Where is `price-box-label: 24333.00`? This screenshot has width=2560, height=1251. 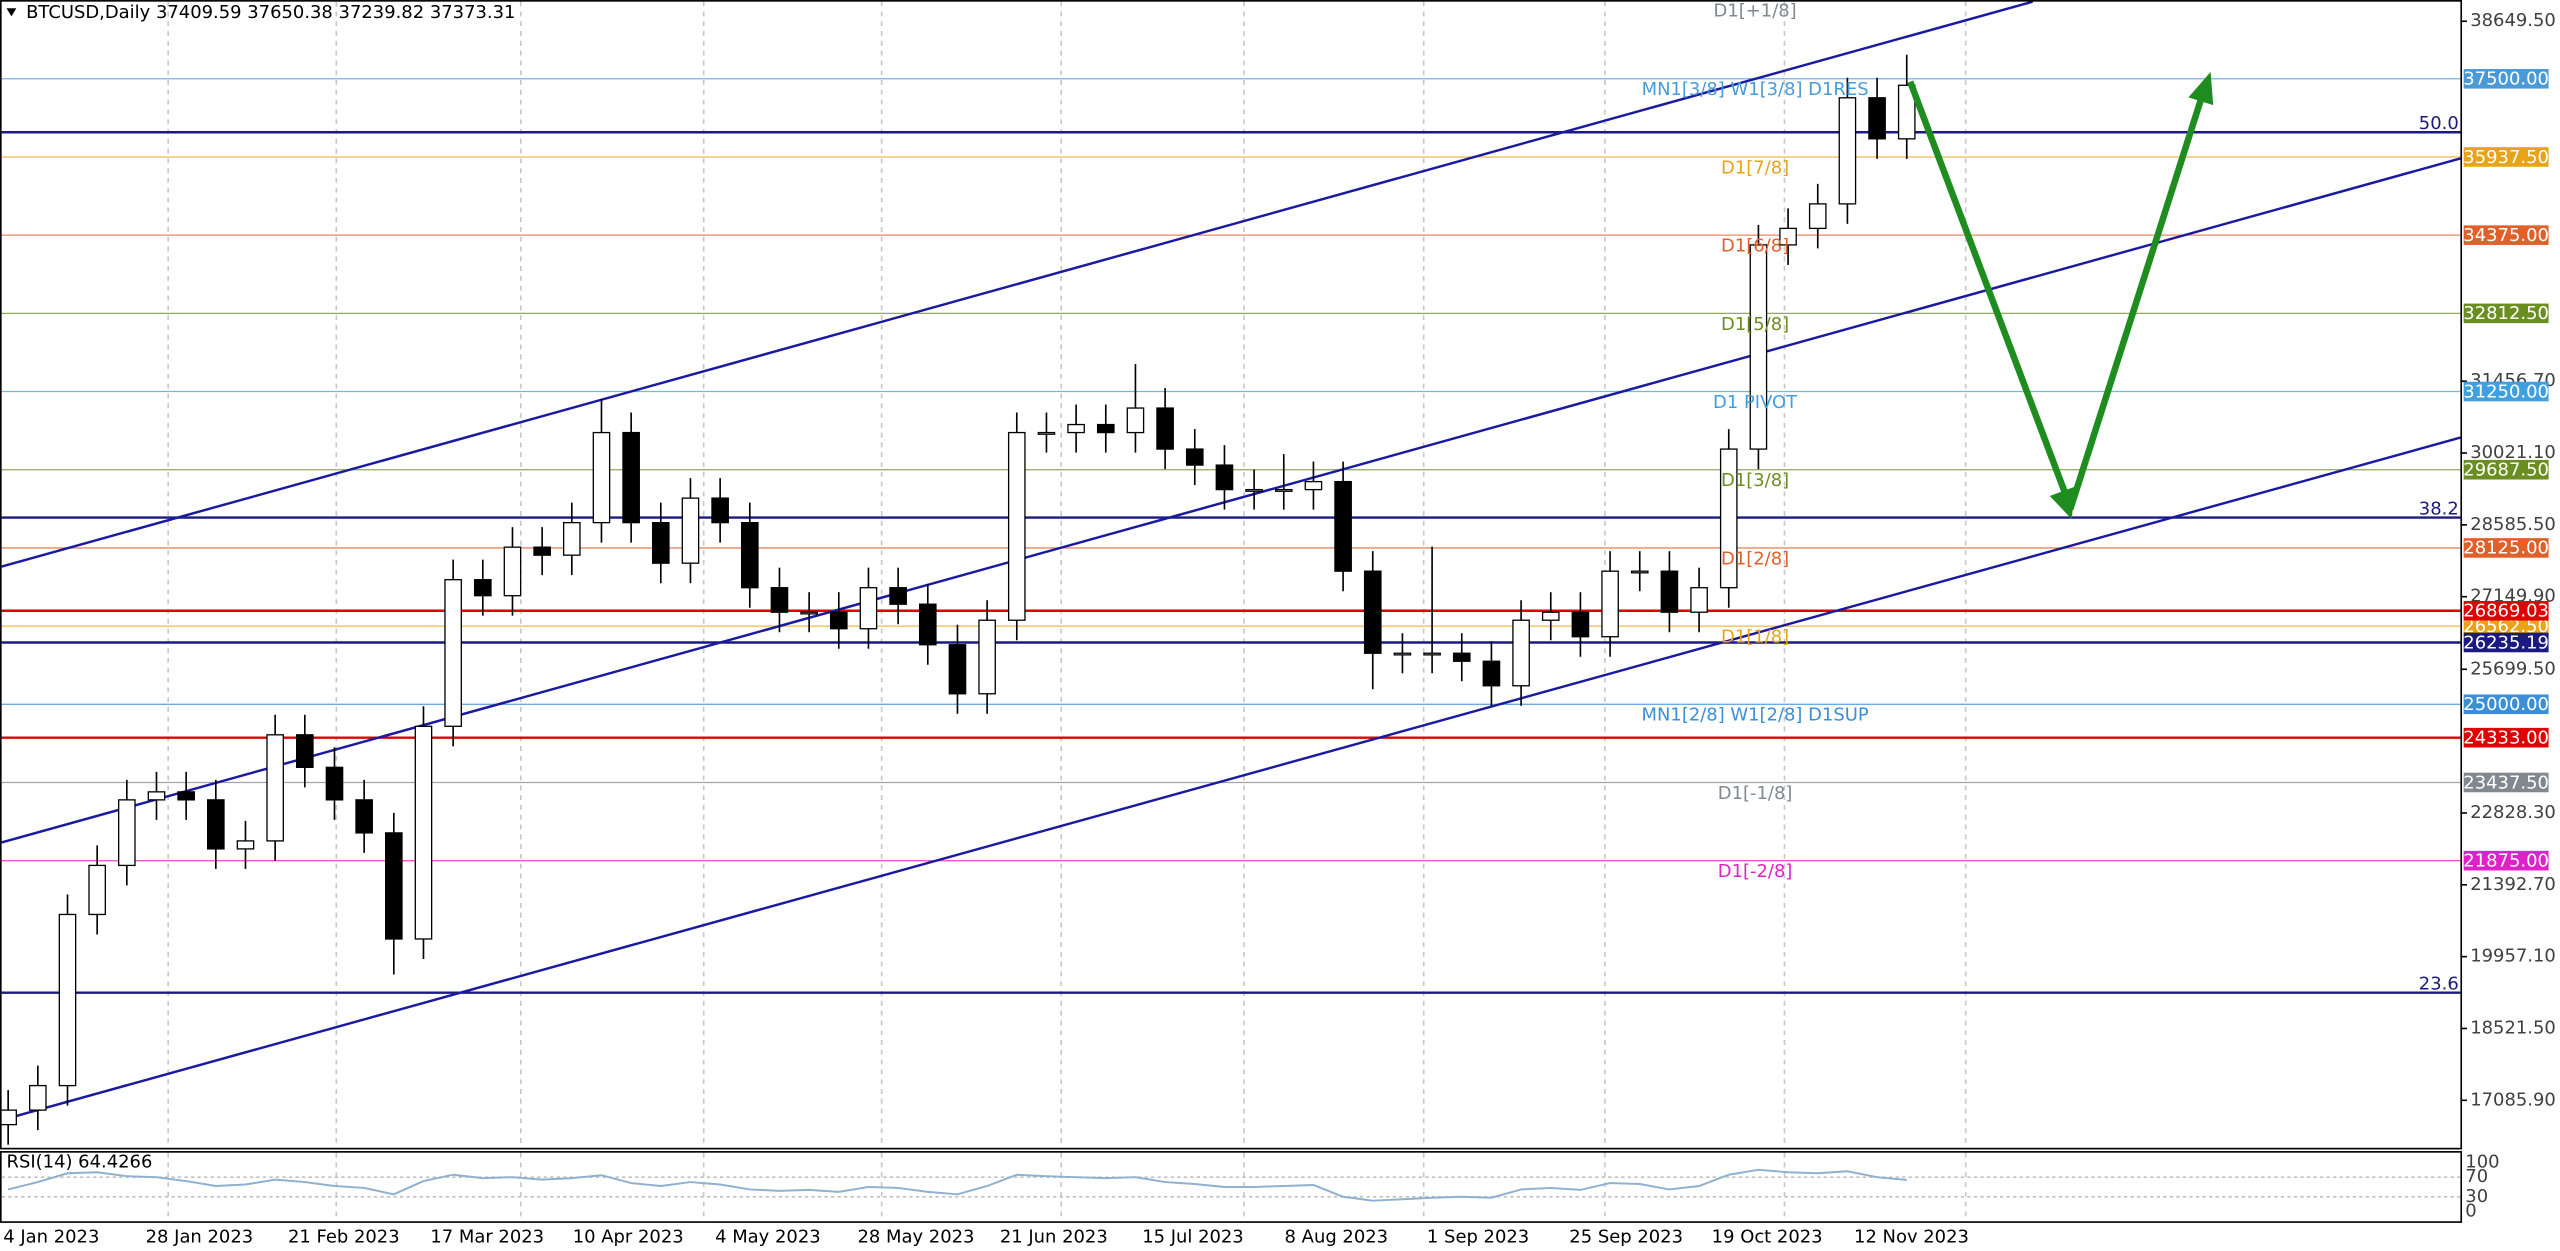 price-box-label: 24333.00 is located at coordinates (2506, 737).